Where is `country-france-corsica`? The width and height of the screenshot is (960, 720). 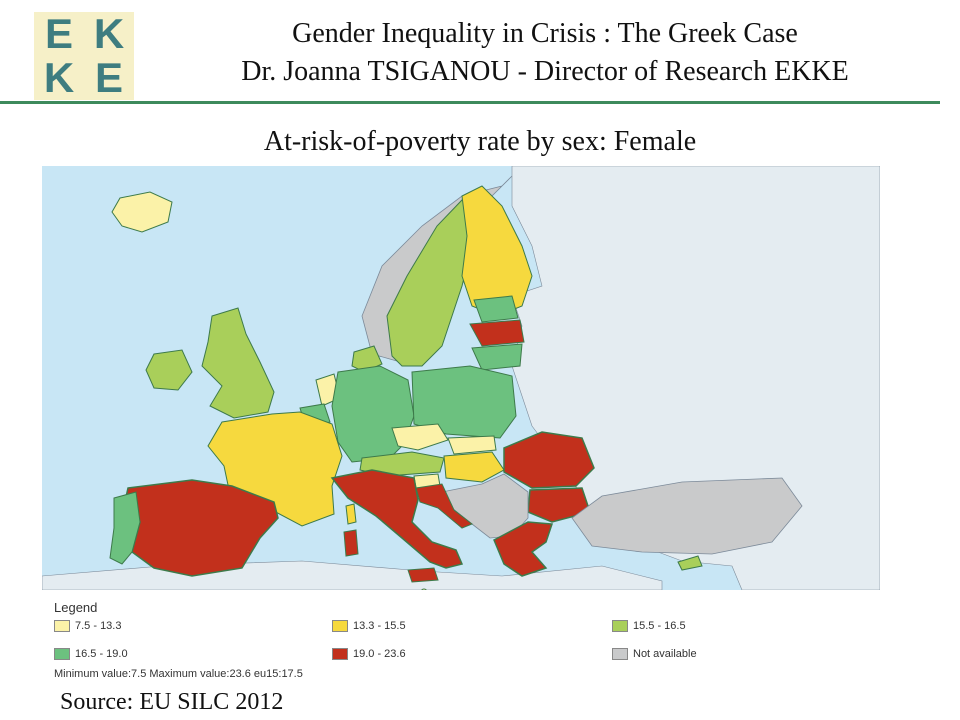 country-france-corsica is located at coordinates (351, 514).